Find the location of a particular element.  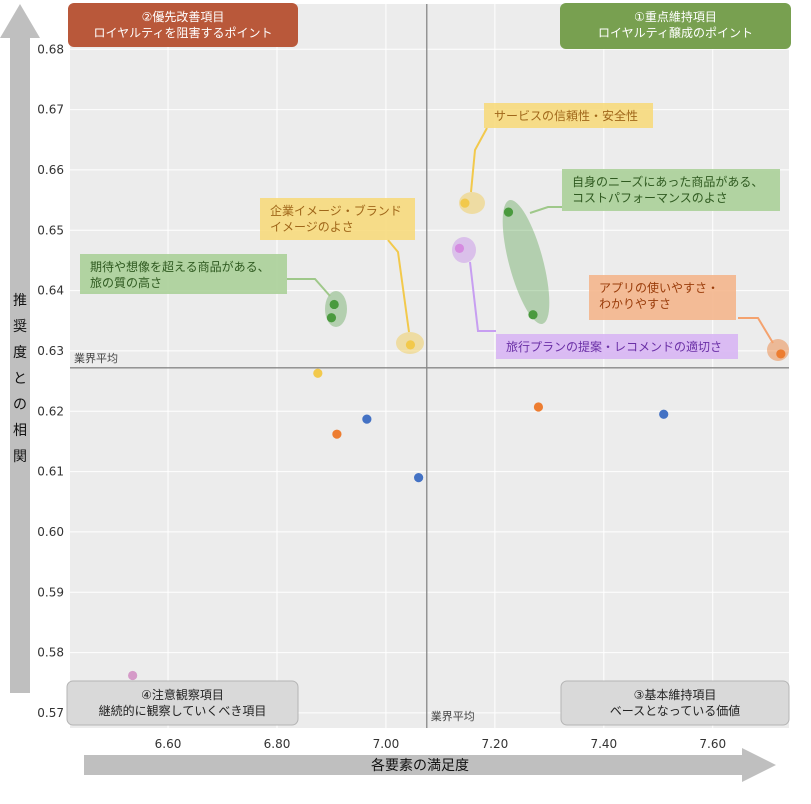

callout-label: コストパフォーマンスのよさ is located at coordinates (650, 198).